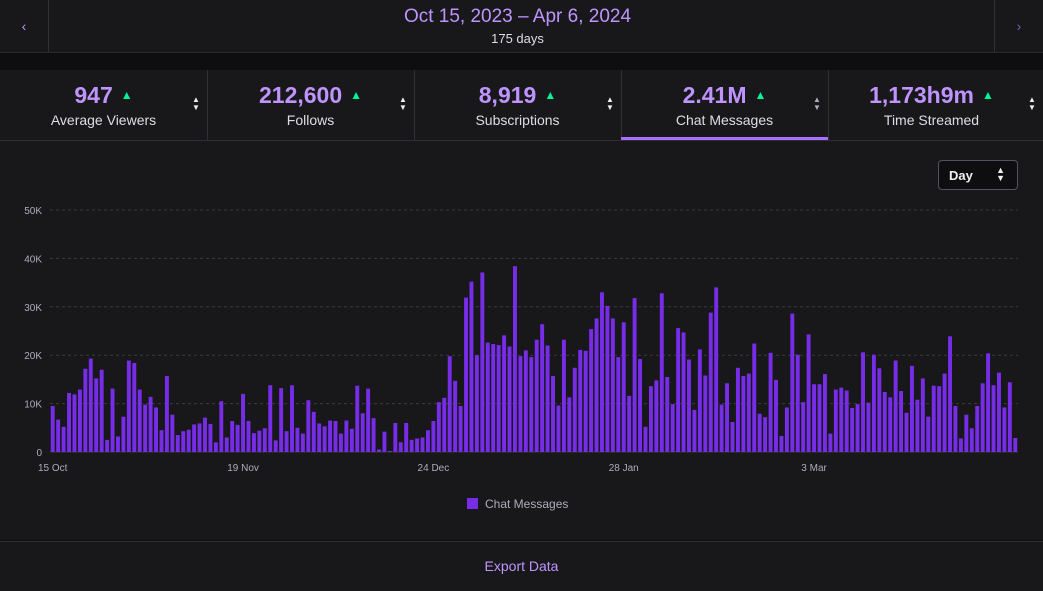 The height and width of the screenshot is (591, 1043). Describe the element at coordinates (961, 175) in the screenshot. I see `granularity-select-value: Day` at that location.